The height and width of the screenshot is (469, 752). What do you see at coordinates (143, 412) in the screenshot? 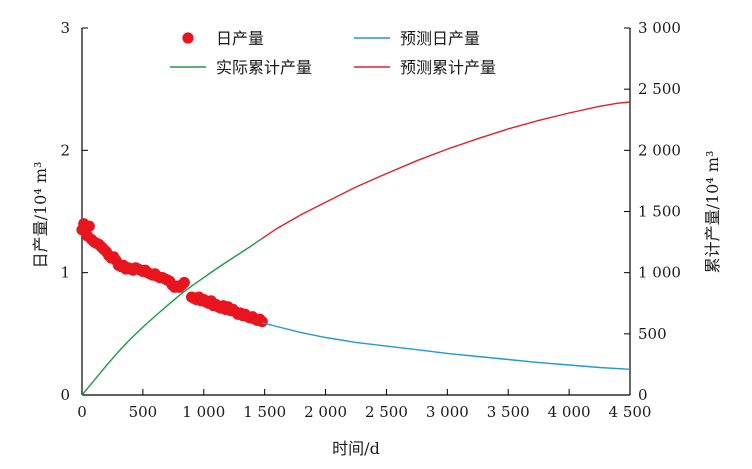
I see `x-tick-label: 500` at bounding box center [143, 412].